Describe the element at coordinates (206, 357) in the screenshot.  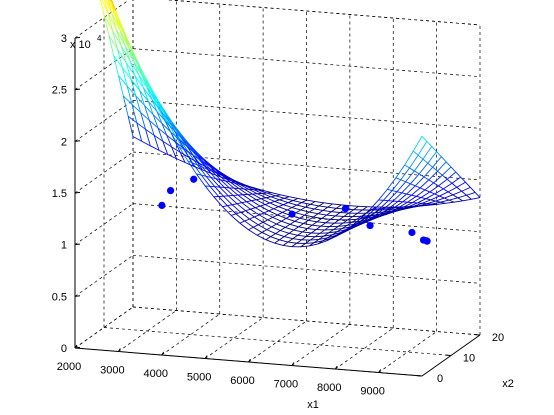
I see `x-tick` at that location.